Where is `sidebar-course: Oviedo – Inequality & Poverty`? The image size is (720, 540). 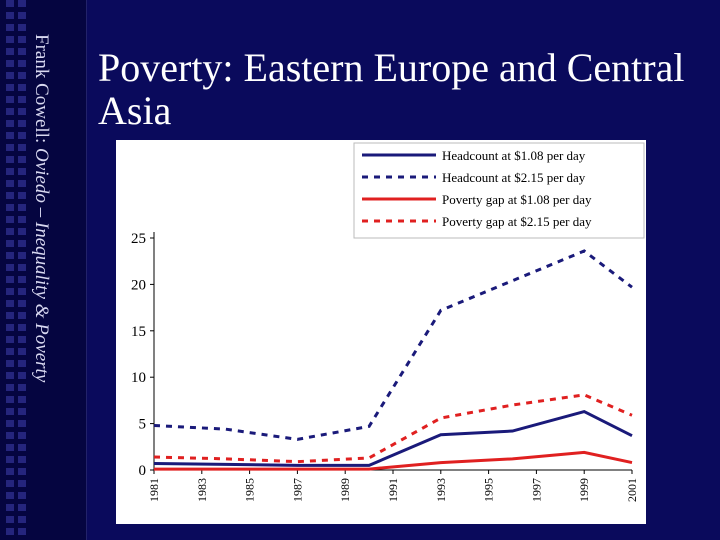
sidebar-course: Oviedo – Inequality & Poverty is located at coordinates (41, 265).